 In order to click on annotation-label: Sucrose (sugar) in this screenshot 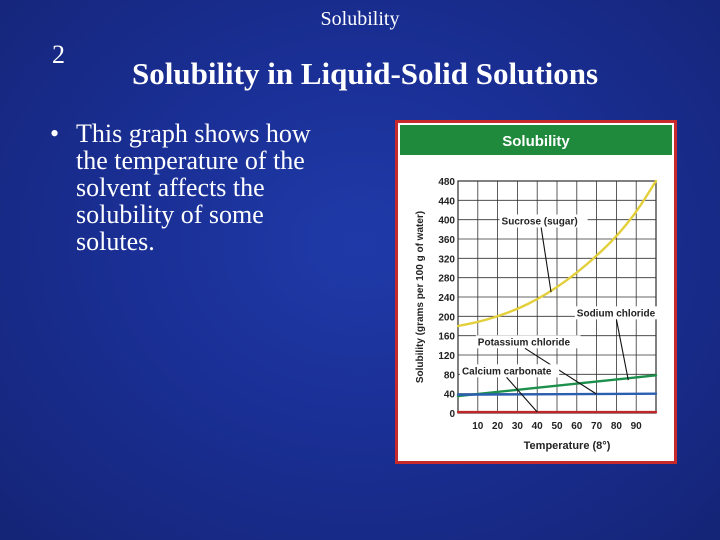, I will do `click(540, 222)`.